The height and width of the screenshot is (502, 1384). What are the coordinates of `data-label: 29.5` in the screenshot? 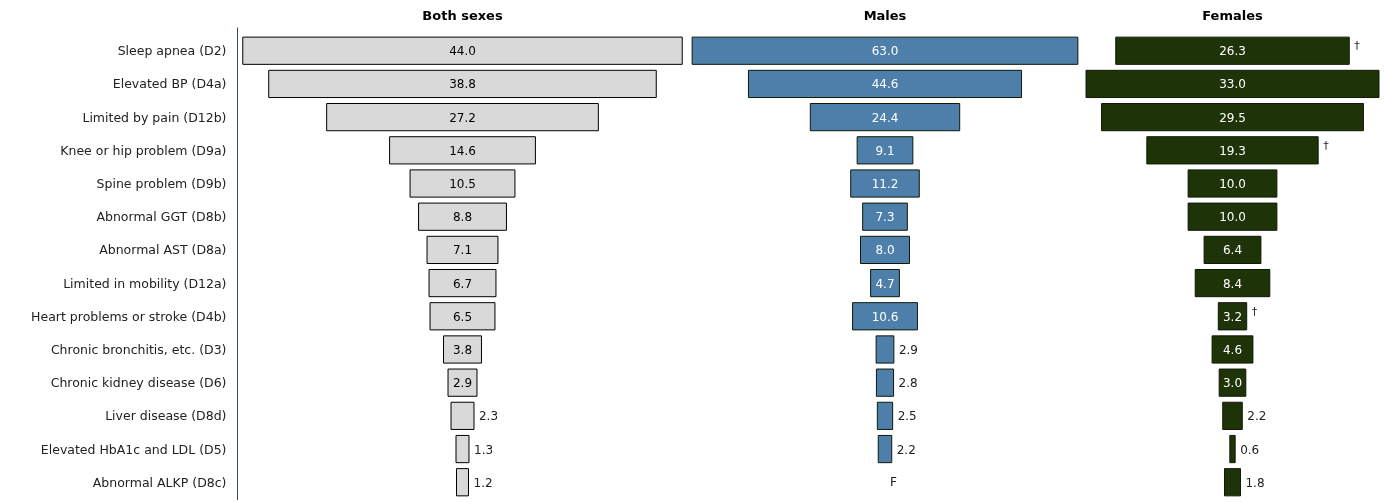 It's located at (1232, 117).